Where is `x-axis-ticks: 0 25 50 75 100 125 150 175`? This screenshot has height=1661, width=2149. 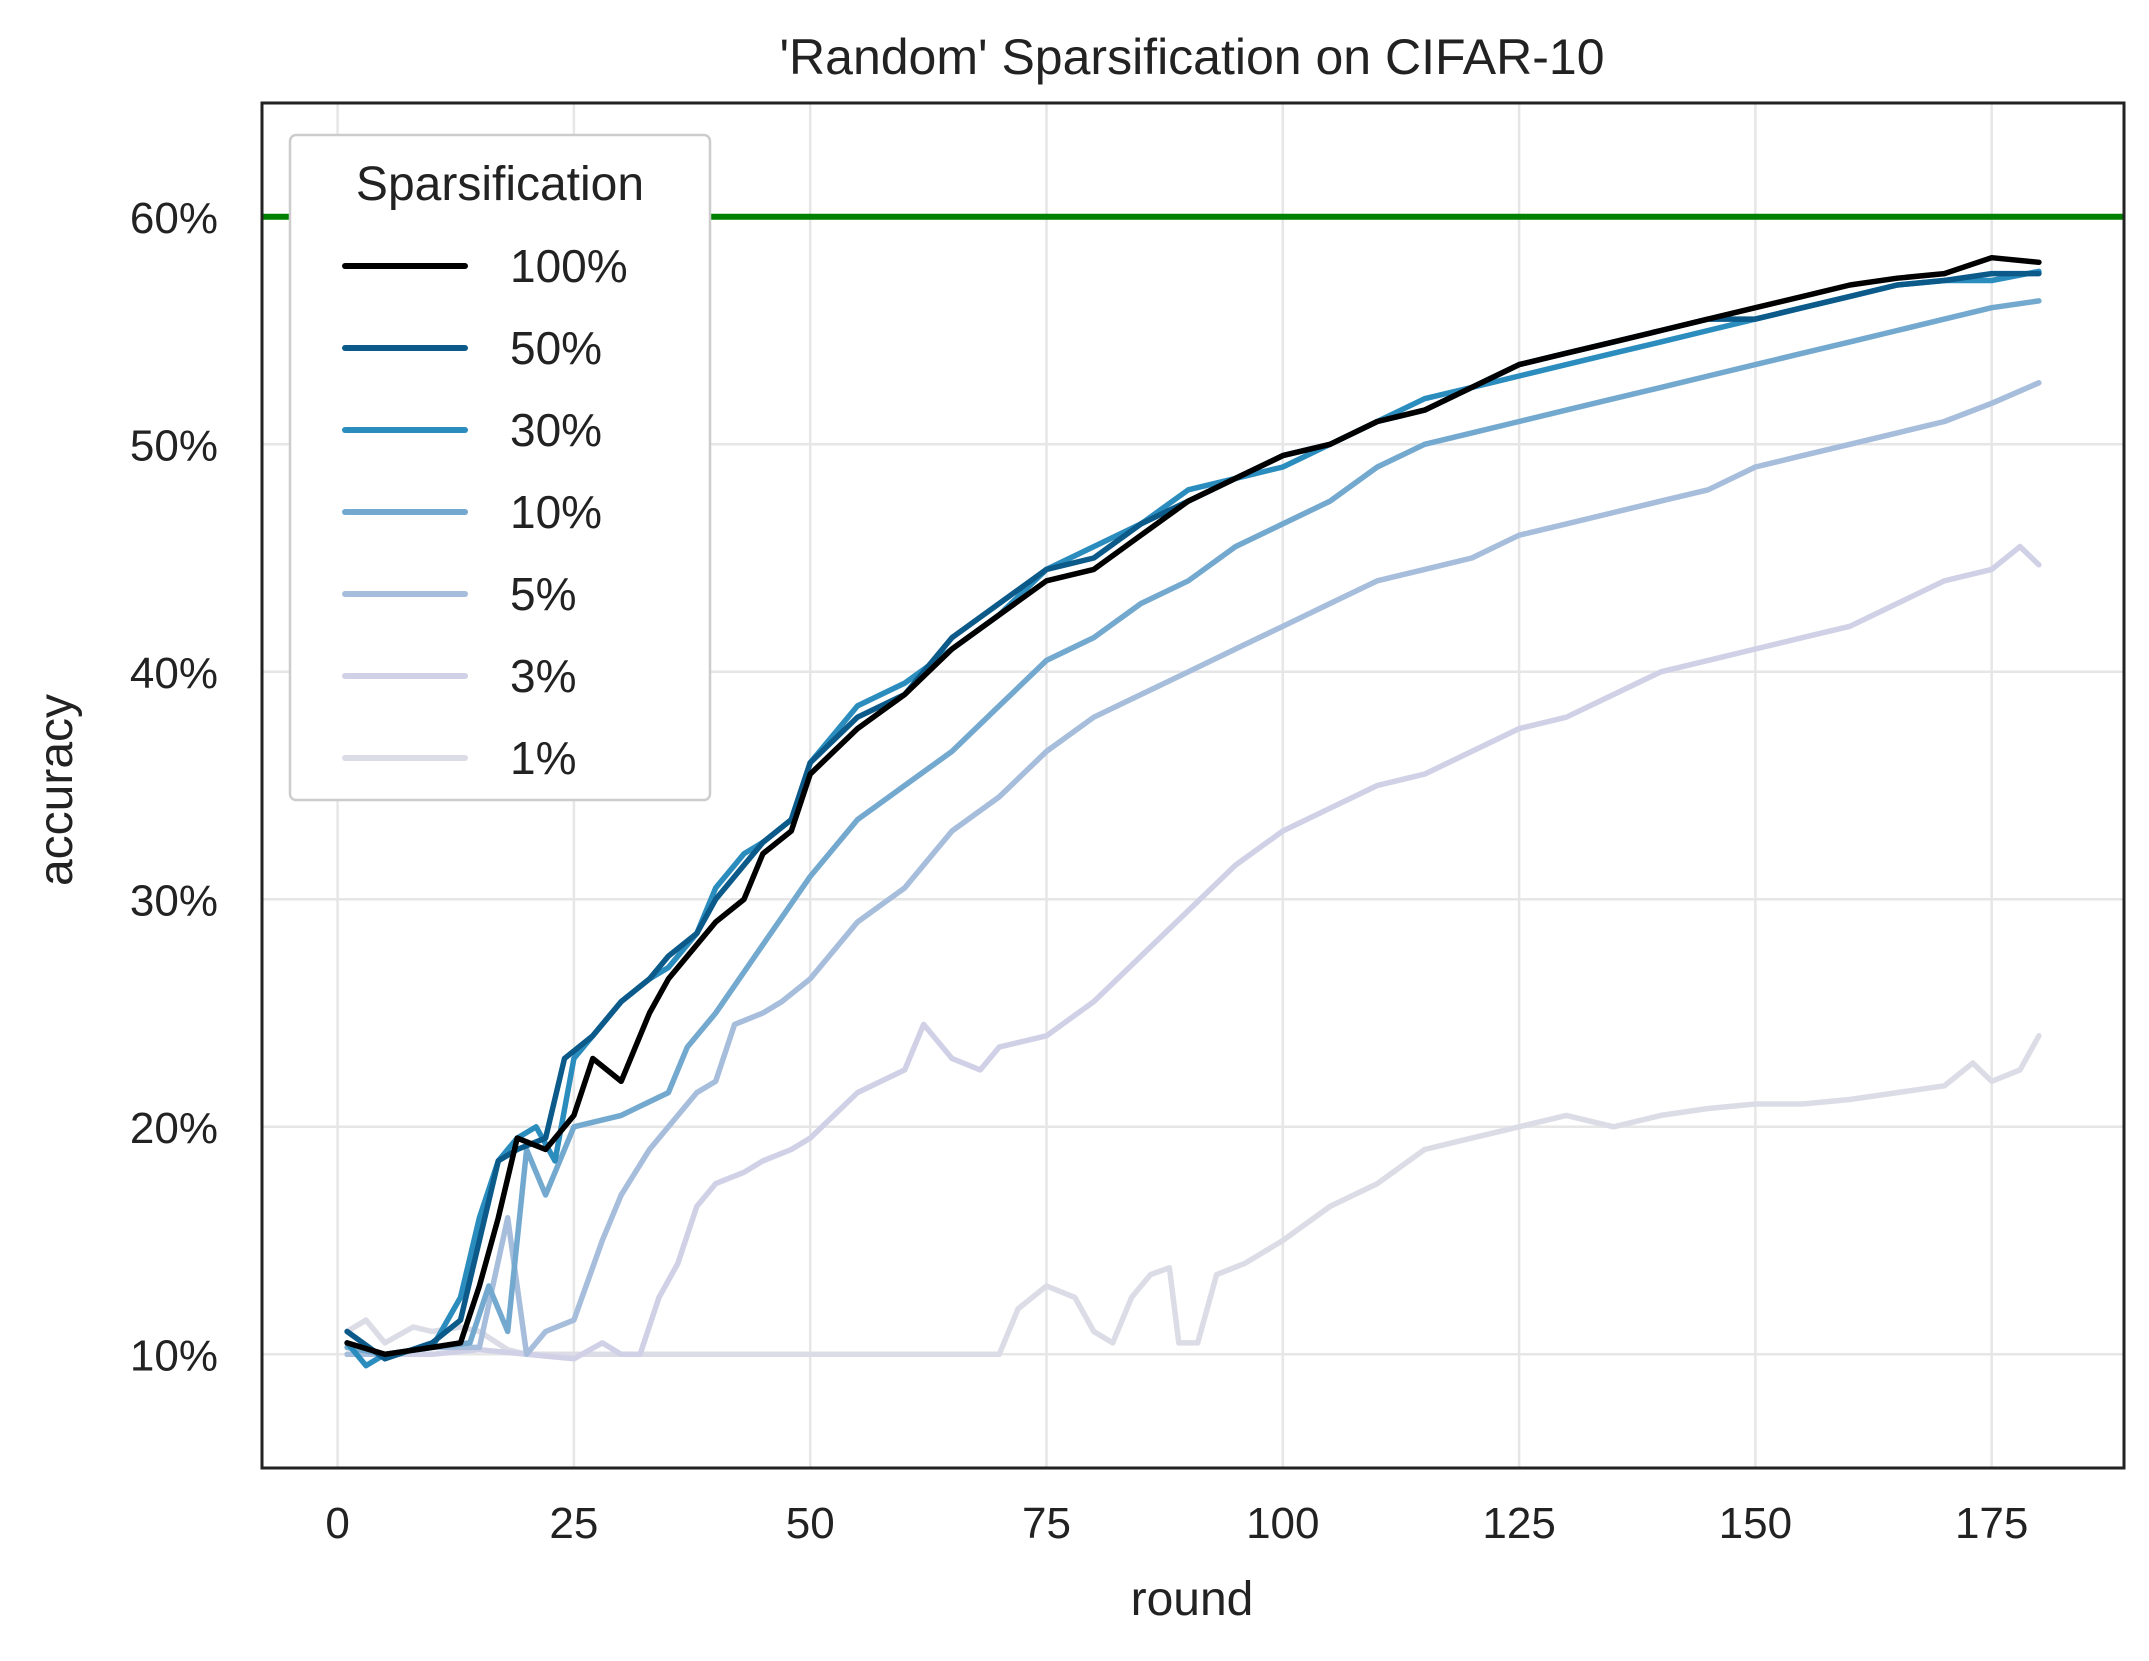
x-axis-ticks: 0 25 50 75 100 125 150 175 is located at coordinates (1176, 1523).